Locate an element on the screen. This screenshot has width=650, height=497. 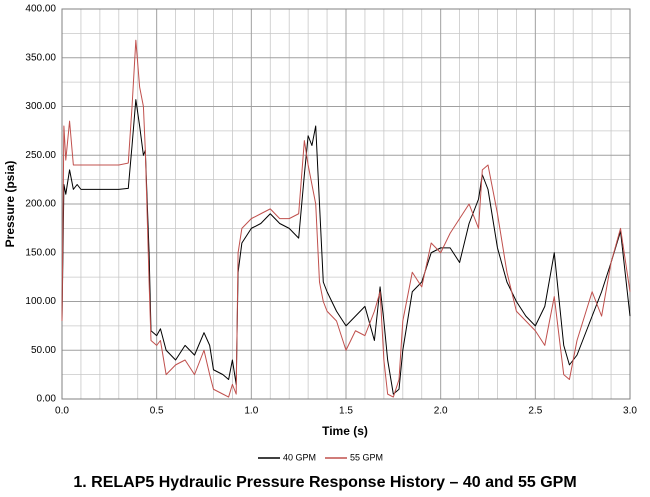
y-tick-label: 300.00 is located at coordinates (40, 106).